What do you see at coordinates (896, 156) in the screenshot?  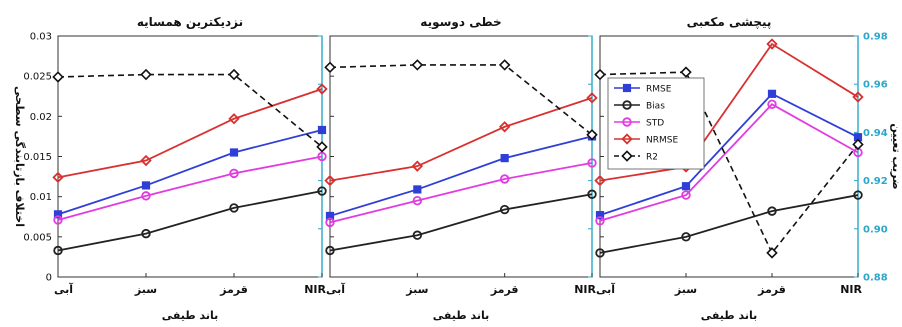 I see `y2-axis-label: ضریب تعیین` at bounding box center [896, 156].